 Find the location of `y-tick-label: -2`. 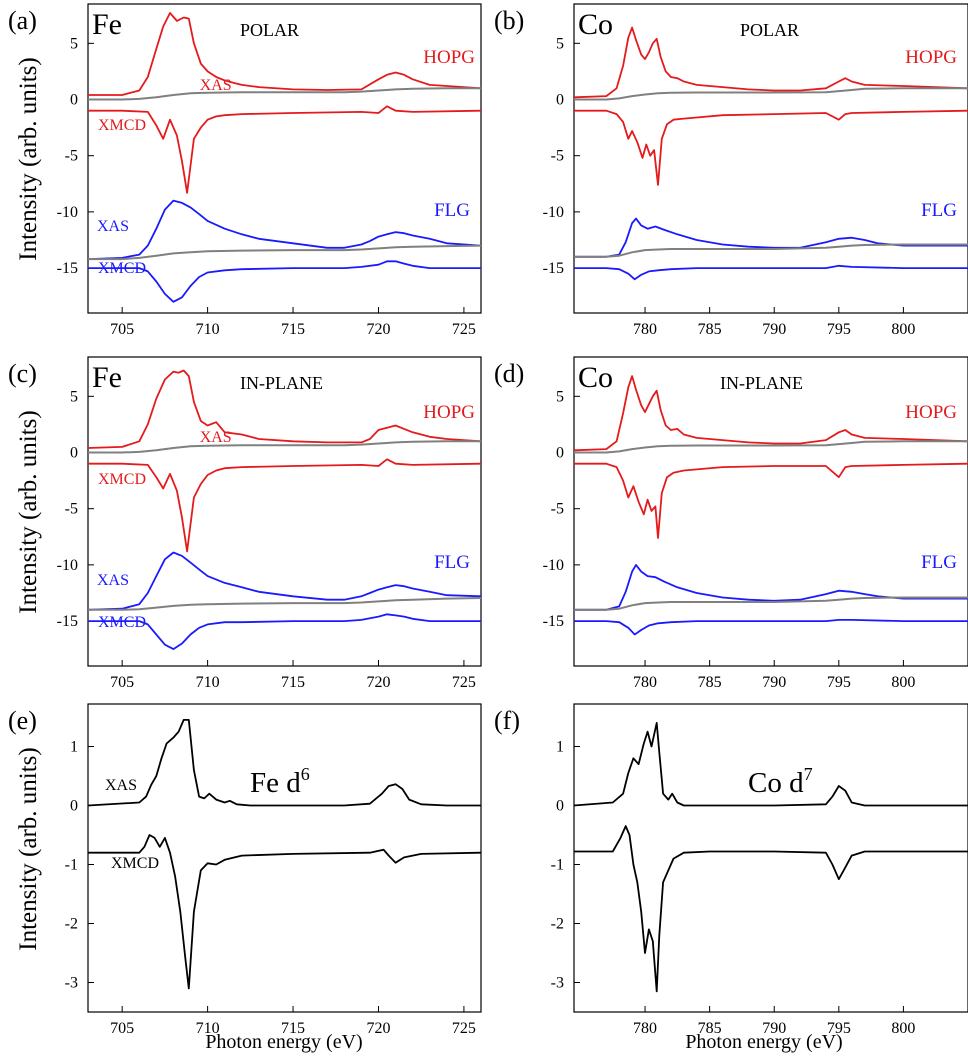

y-tick-label: -2 is located at coordinates (71, 923).